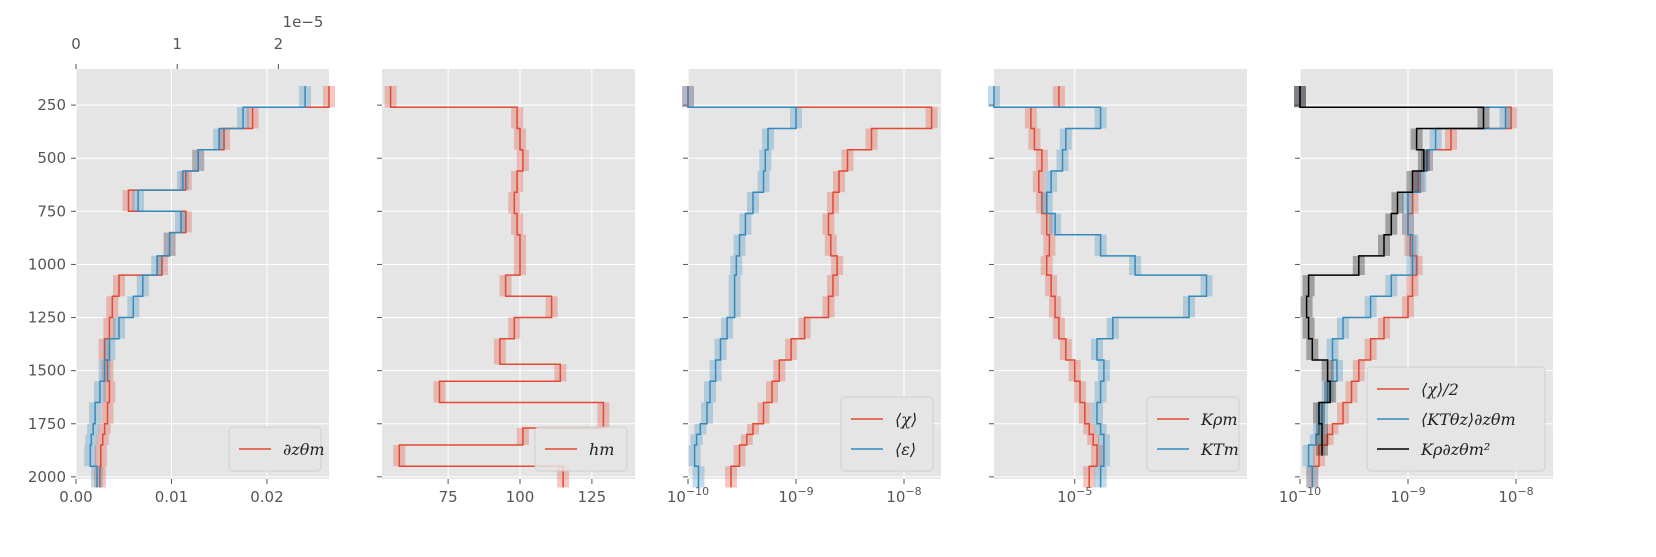 Image resolution: width=1656 pixels, height=557 pixels. Describe the element at coordinates (520, 497) in the screenshot. I see `x-tick-label: 100` at that location.